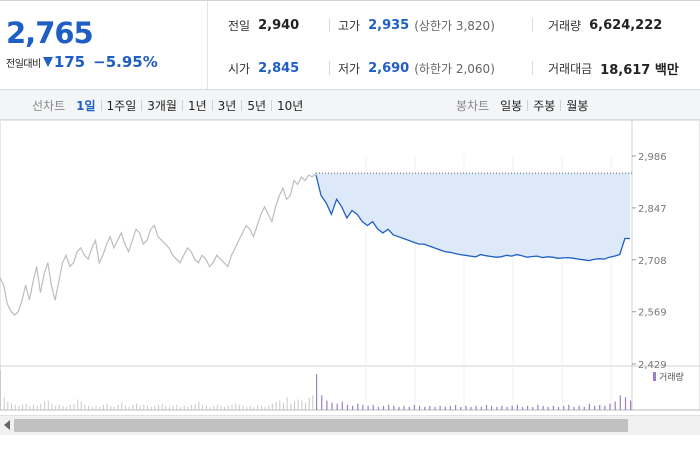 Image resolution: width=700 pixels, height=454 pixels. I want to click on prev-close-label: 전일, so click(239, 25).